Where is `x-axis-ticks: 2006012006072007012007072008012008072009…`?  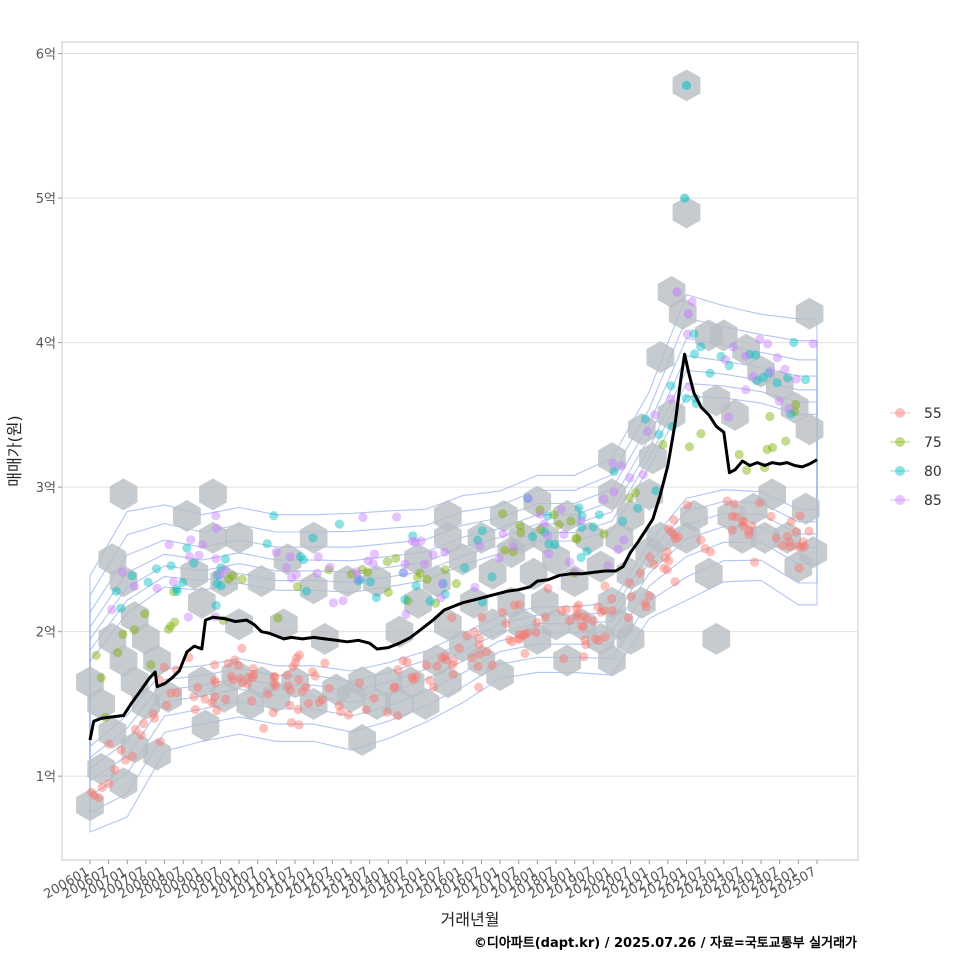 x-axis-ticks: 2006012006072007012007072008012008072009… is located at coordinates (430, 881).